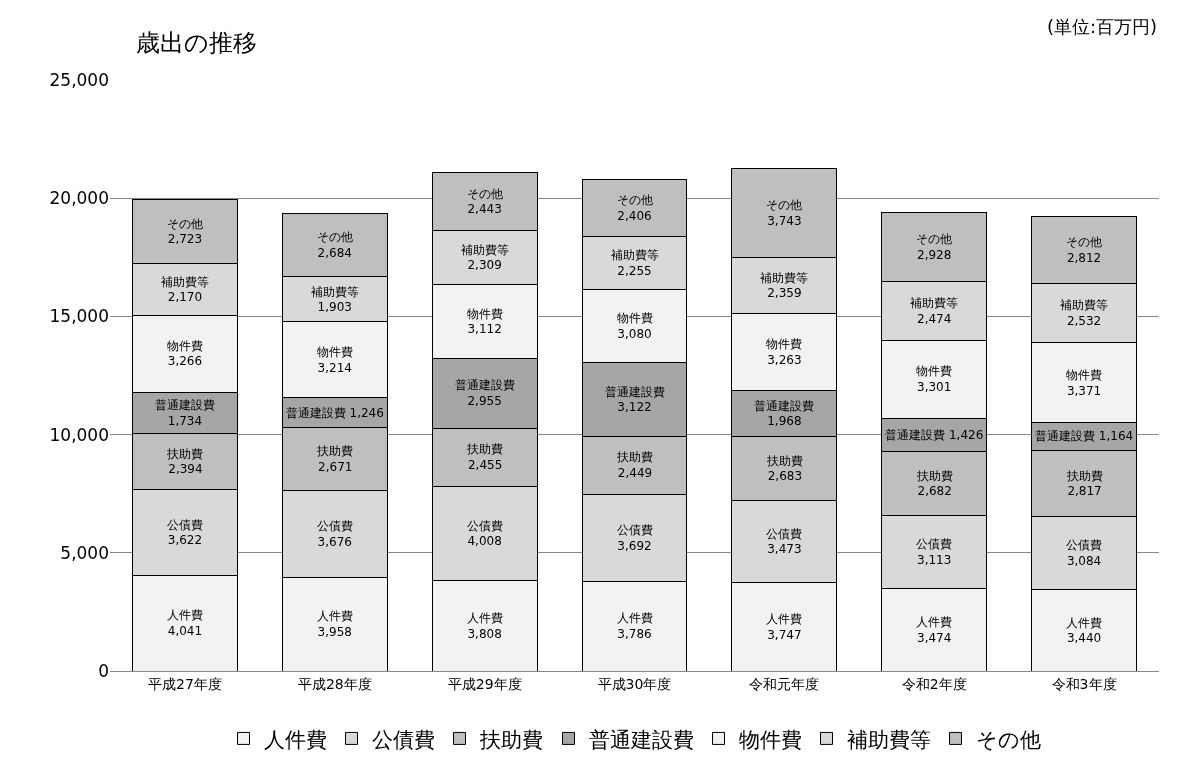 This screenshot has width=1179, height=771. Describe the element at coordinates (196, 43) in the screenshot. I see `chart-title: 歳出の推移` at that location.